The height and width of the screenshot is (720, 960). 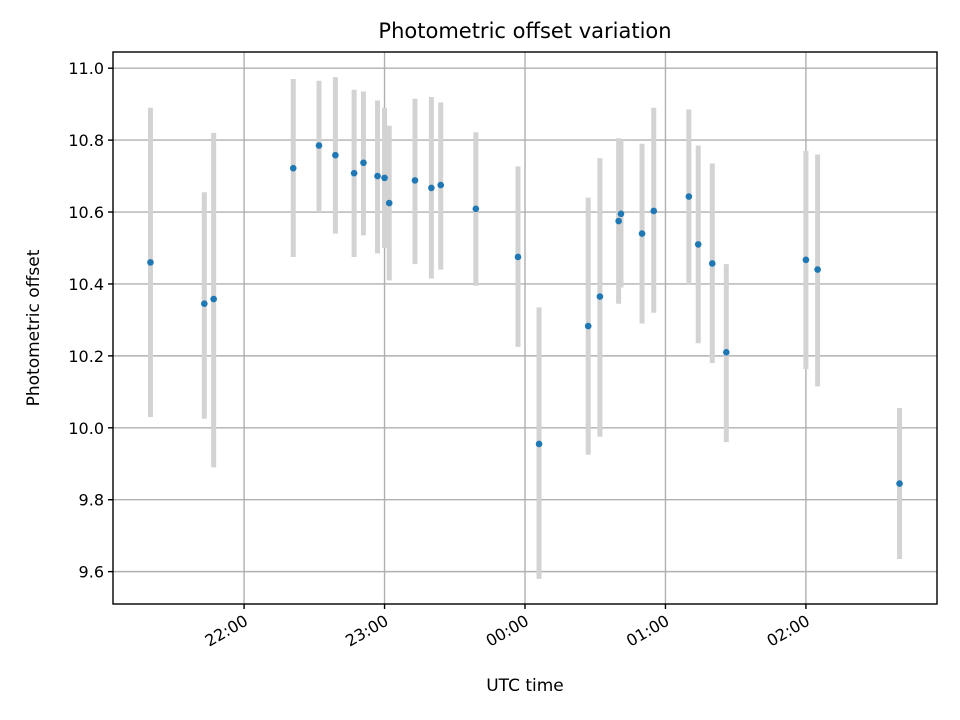 What do you see at coordinates (86, 68) in the screenshot?
I see `y-tick-label: 11.0` at bounding box center [86, 68].